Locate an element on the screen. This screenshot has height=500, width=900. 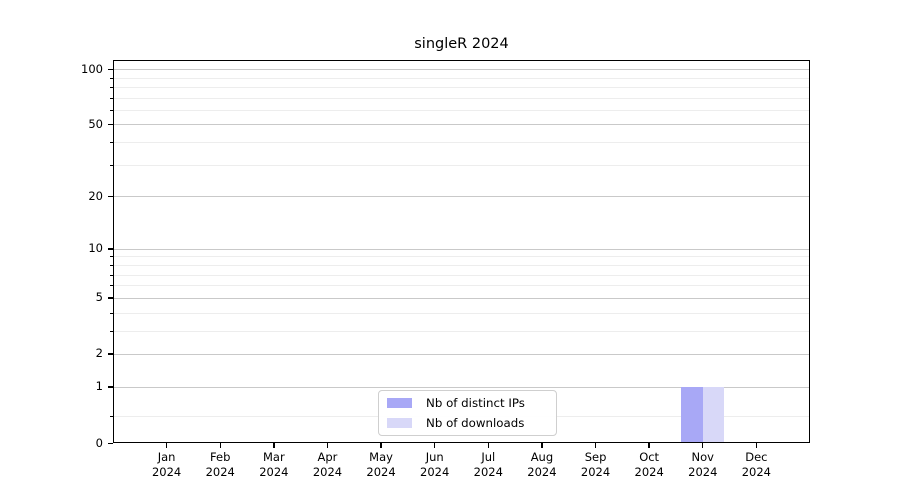
x-tick-label: Sep 2024 is located at coordinates (595, 464).